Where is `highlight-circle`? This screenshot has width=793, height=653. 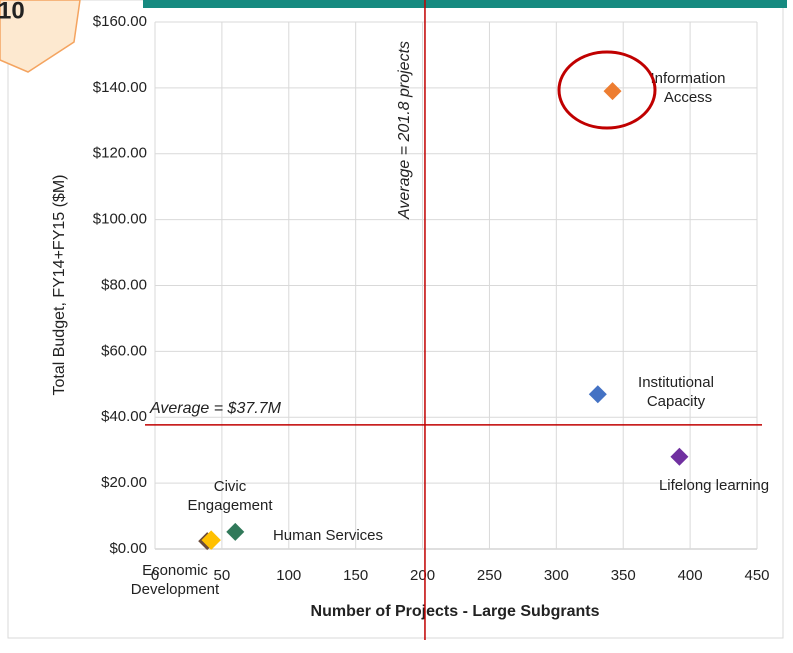 highlight-circle is located at coordinates (607, 90).